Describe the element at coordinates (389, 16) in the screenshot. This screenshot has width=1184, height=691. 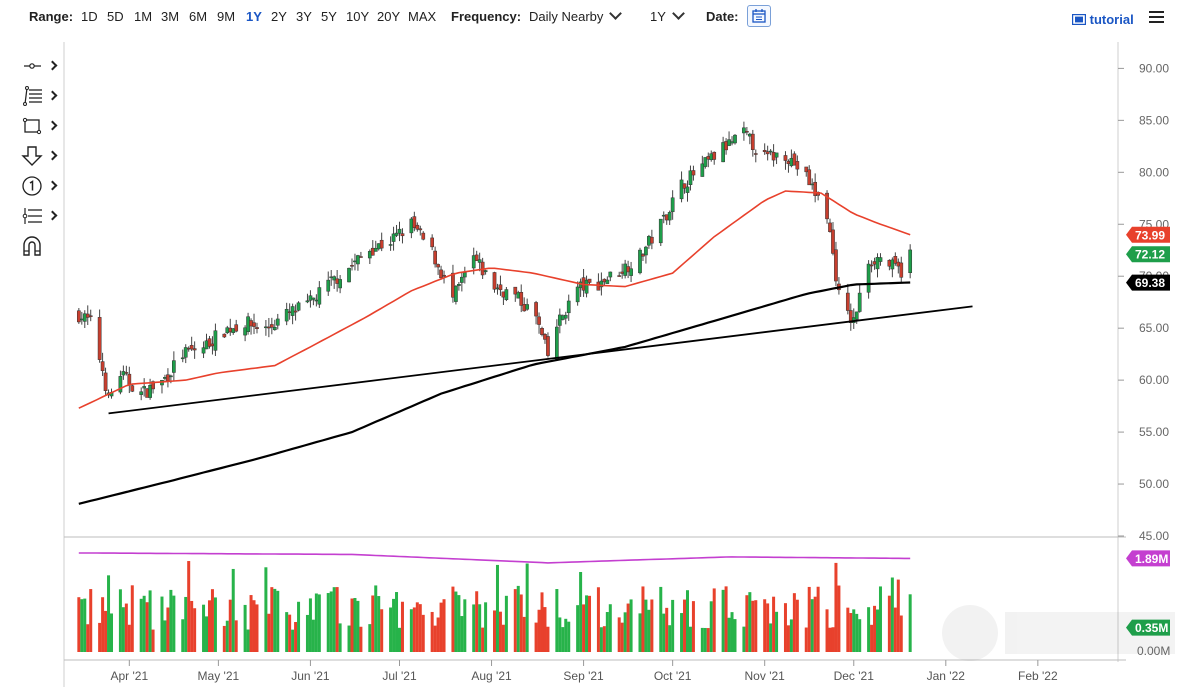
I see `range-button-20y: 20Y` at that location.